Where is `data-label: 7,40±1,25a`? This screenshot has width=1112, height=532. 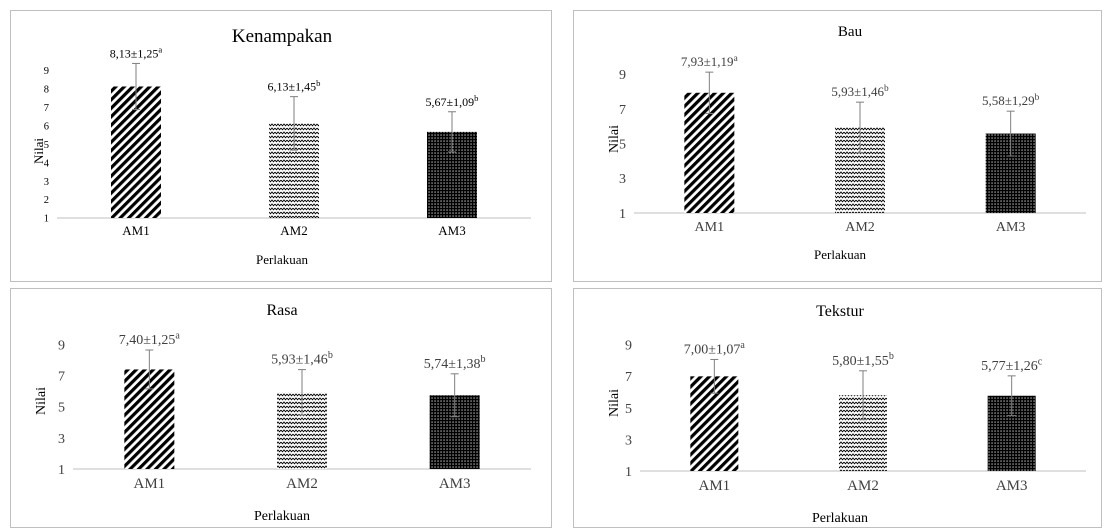 data-label: 7,40±1,25a is located at coordinates (150, 339).